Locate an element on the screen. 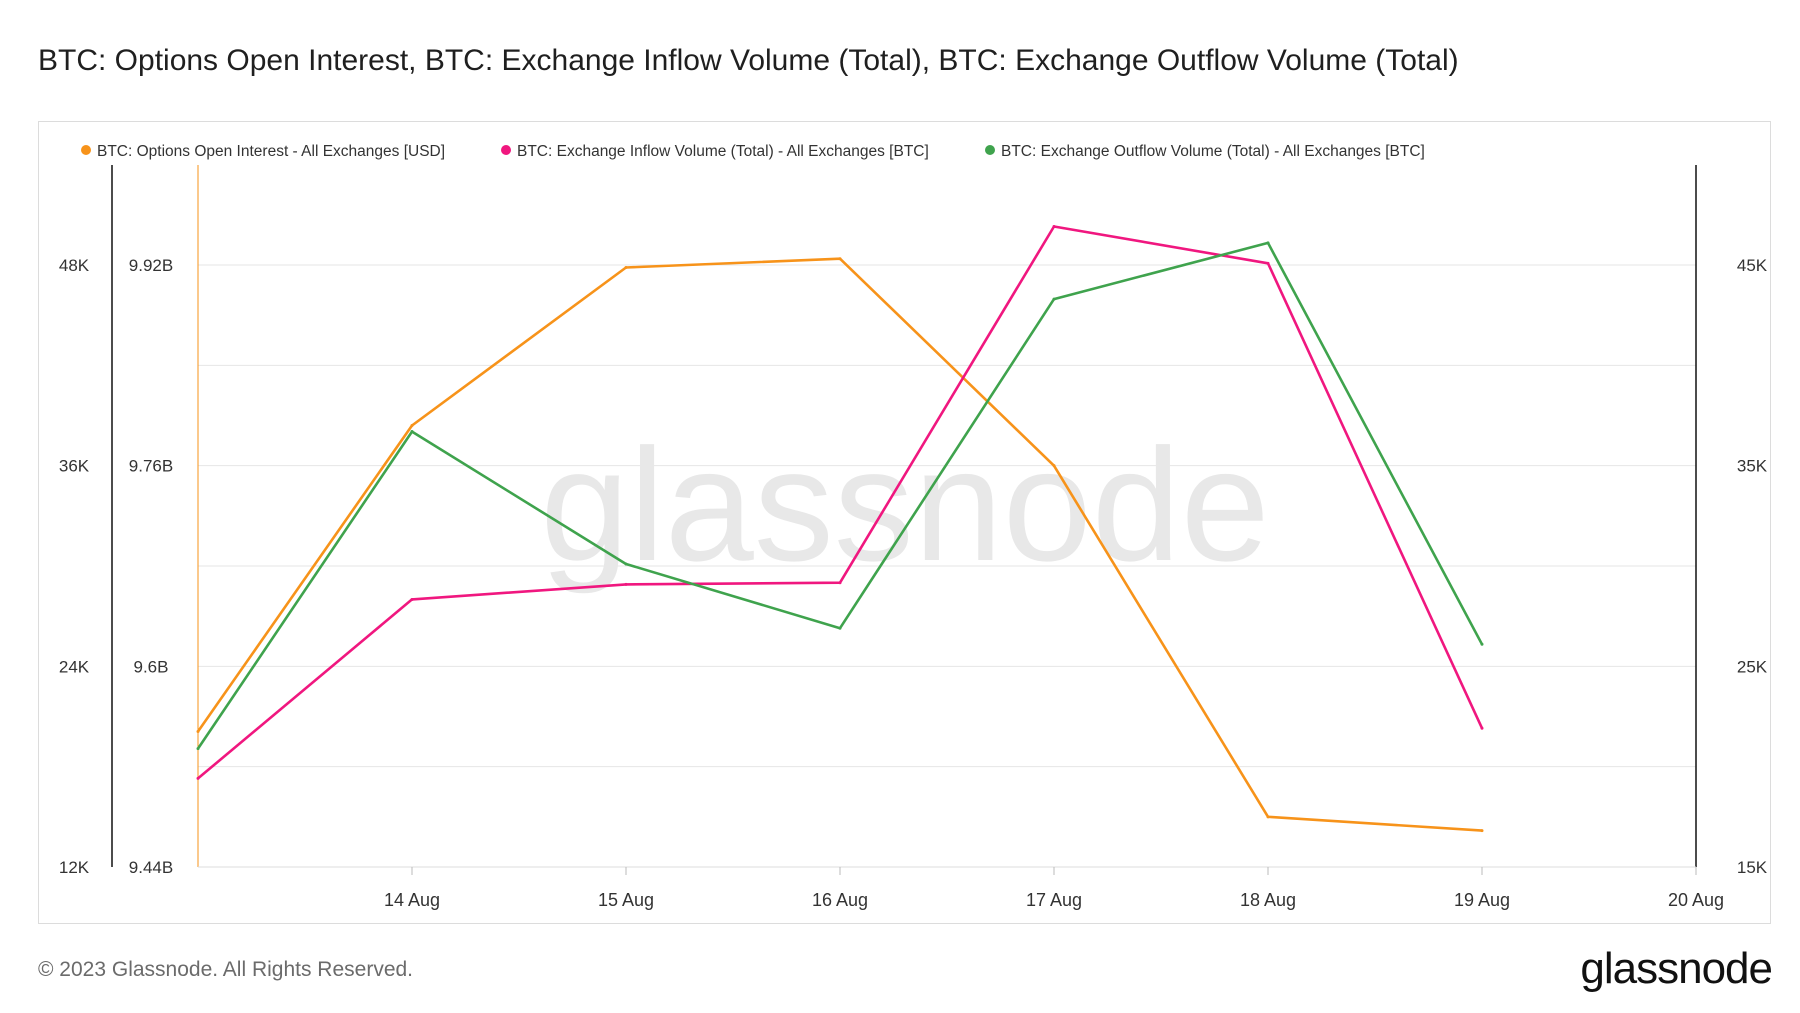 This screenshot has width=1800, height=1013. y-tick-label-left-outer: 36K is located at coordinates (74, 466).